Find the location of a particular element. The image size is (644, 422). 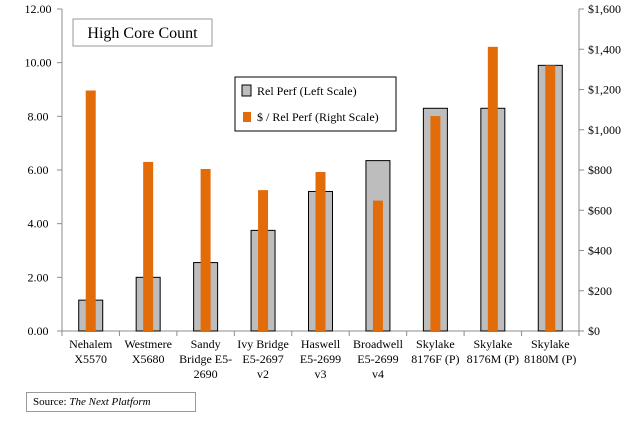

legend-label-cost-per-perf: $ / Rel Perf (Right Scale) is located at coordinates (318, 117).